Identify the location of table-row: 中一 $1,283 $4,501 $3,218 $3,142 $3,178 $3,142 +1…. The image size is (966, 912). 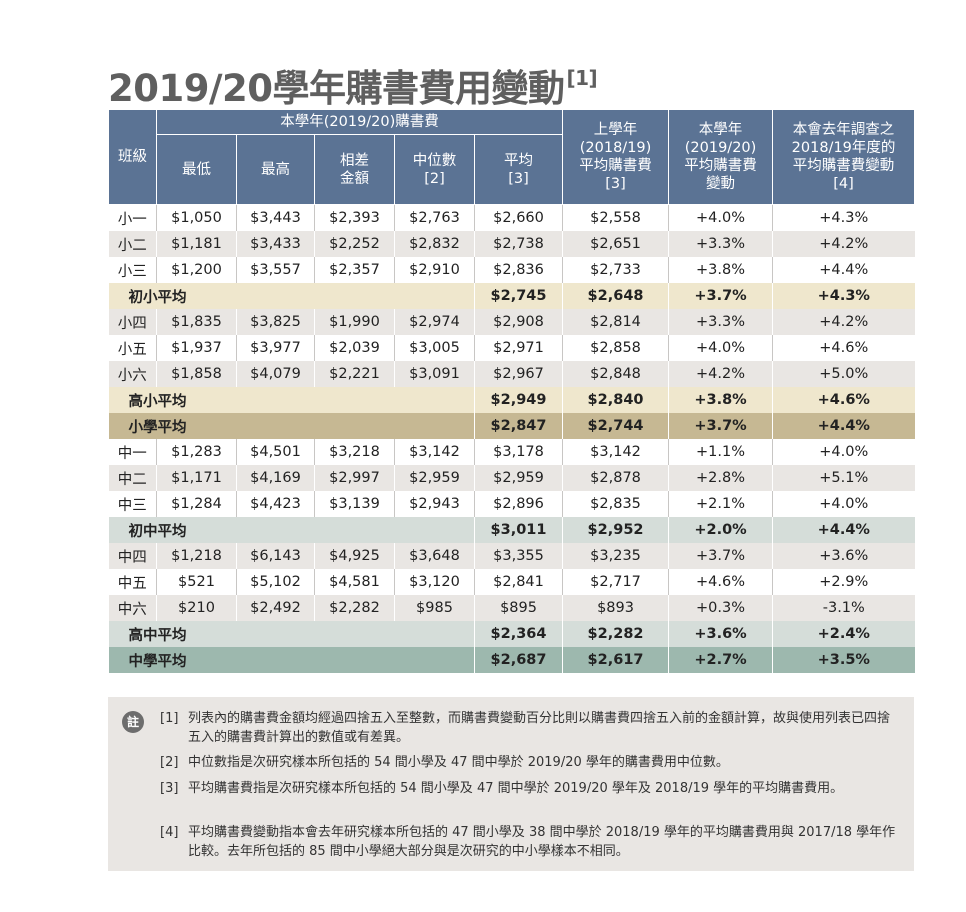
(511, 452).